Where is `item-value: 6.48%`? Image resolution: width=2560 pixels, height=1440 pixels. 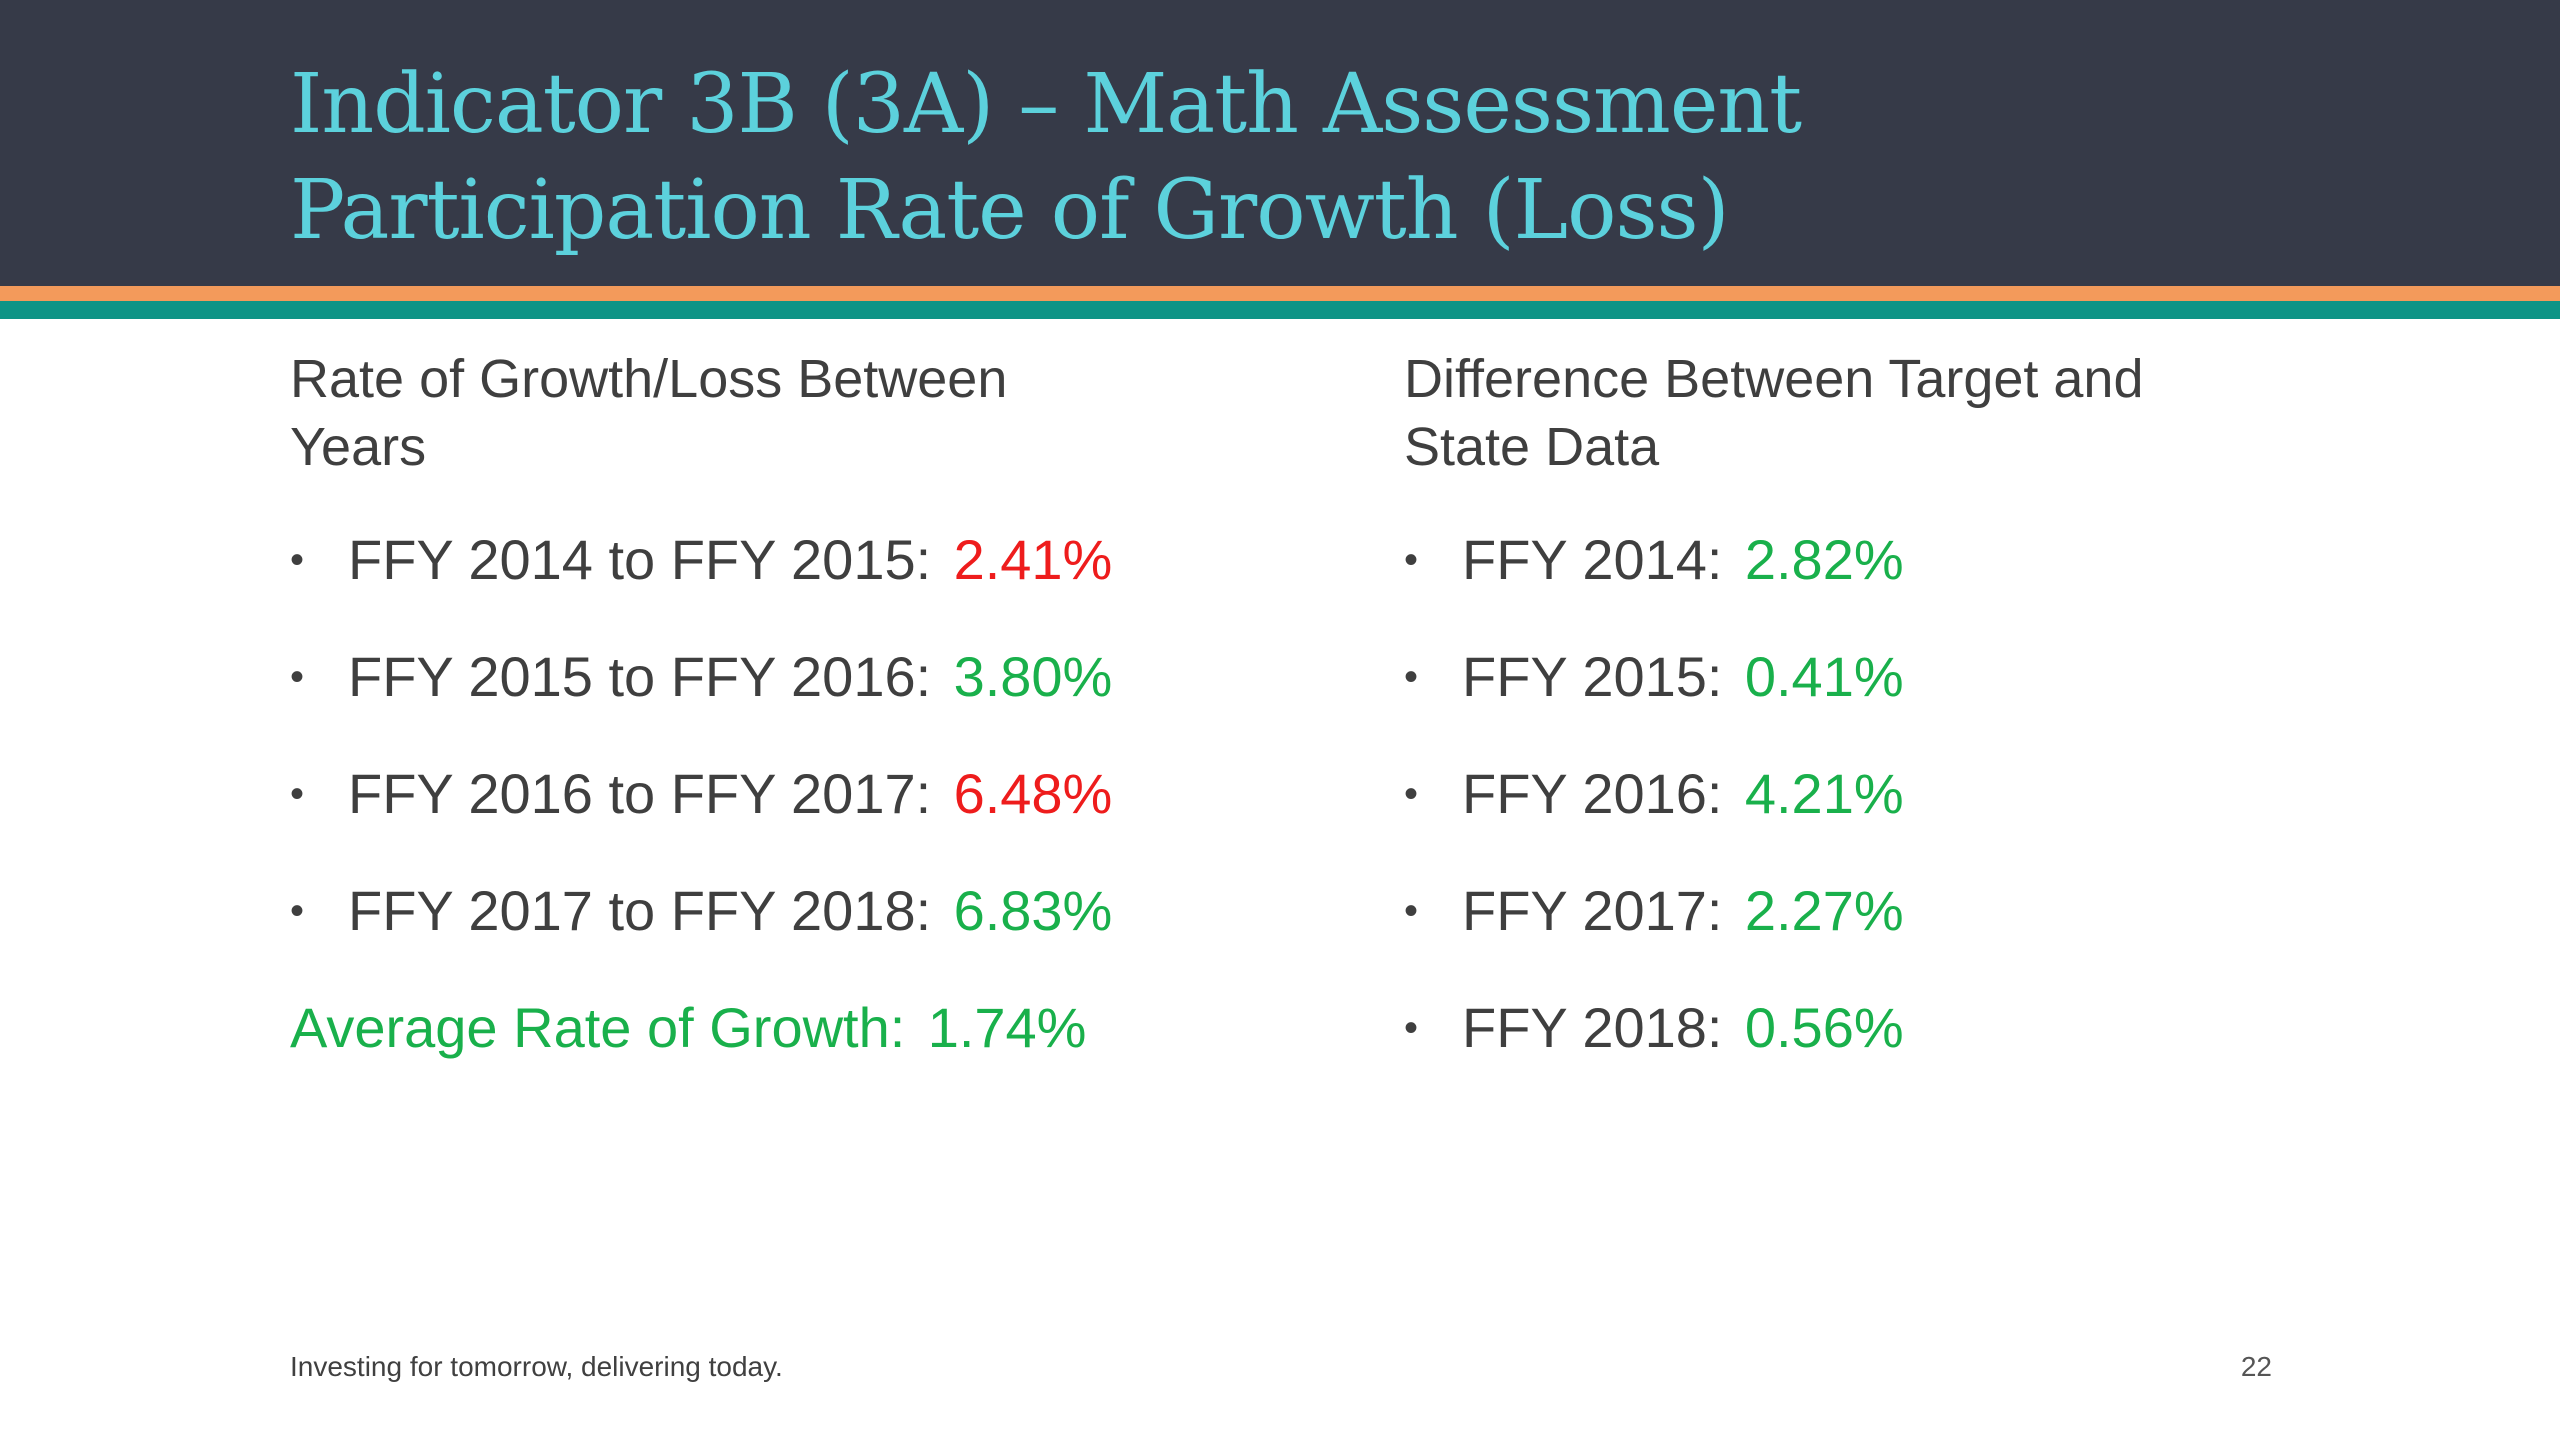
item-value: 6.48% is located at coordinates (1033, 793).